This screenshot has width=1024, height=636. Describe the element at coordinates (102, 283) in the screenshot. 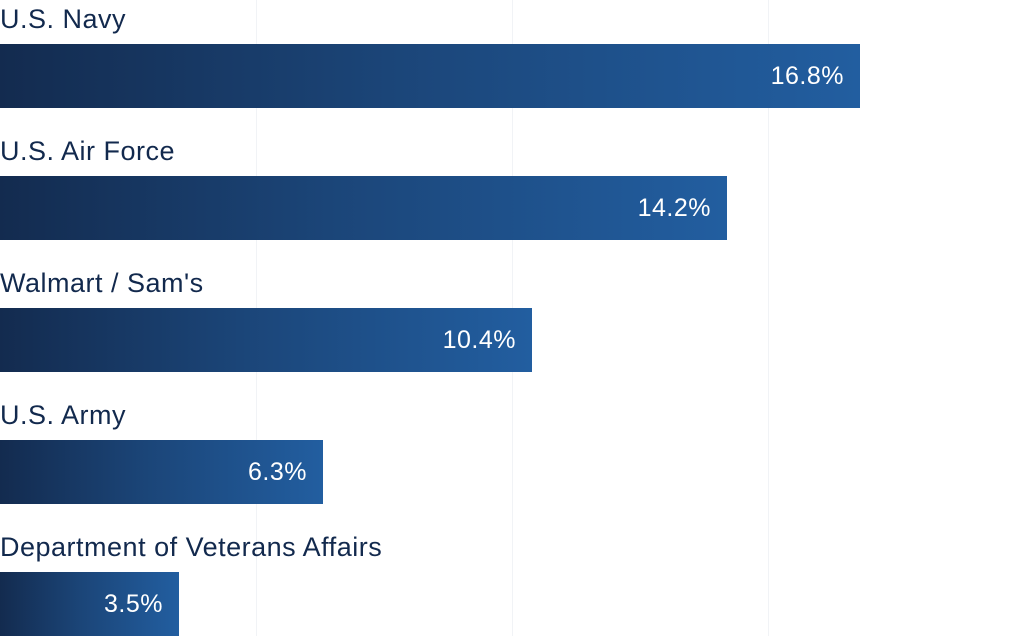

I see `category-label: Walmart / Sam's` at that location.